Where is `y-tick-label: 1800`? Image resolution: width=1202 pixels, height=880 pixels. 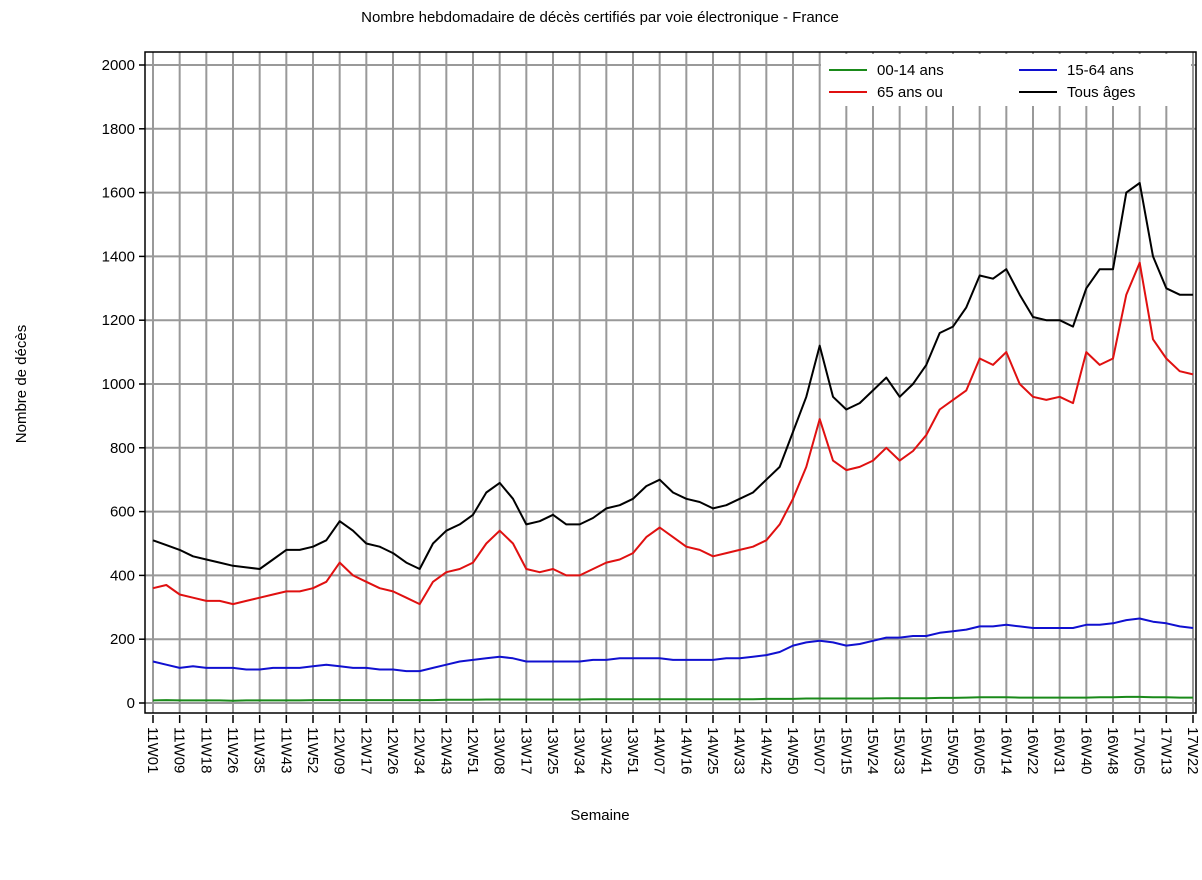
y-tick-label: 1800 is located at coordinates (118, 129).